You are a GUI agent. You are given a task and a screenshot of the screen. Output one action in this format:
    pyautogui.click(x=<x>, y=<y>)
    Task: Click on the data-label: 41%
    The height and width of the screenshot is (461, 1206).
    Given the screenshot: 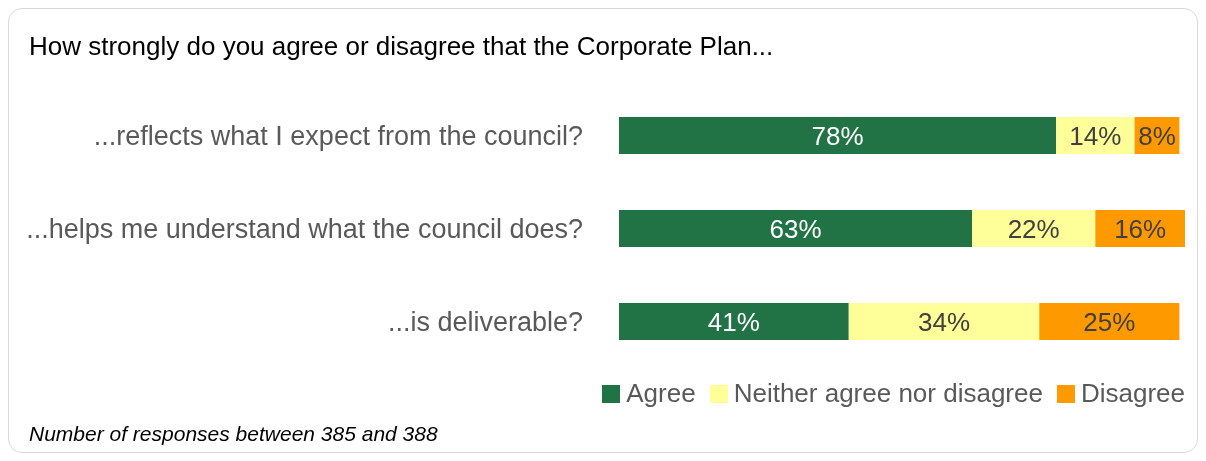 What is the action you would take?
    pyautogui.click(x=733, y=321)
    